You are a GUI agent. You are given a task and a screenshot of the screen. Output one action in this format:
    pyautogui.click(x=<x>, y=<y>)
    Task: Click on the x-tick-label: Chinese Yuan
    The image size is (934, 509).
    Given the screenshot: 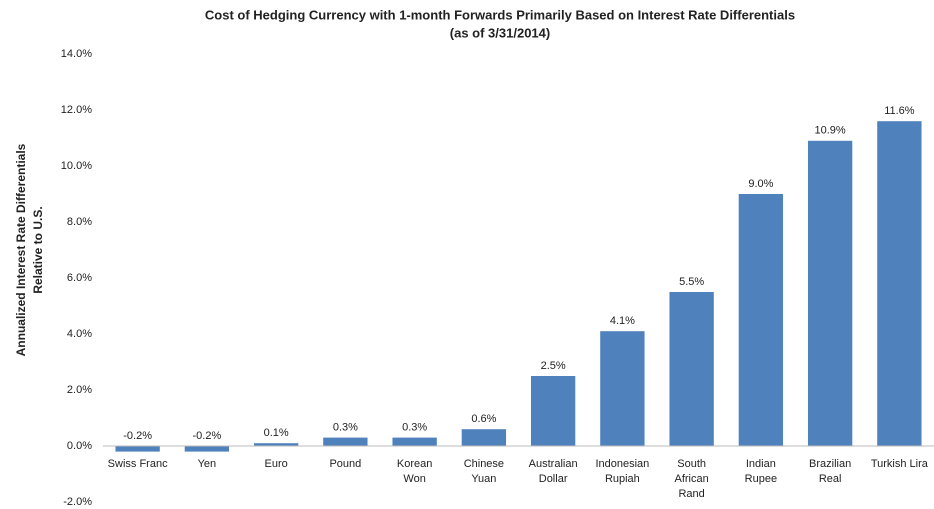 What is the action you would take?
    pyautogui.click(x=484, y=471)
    